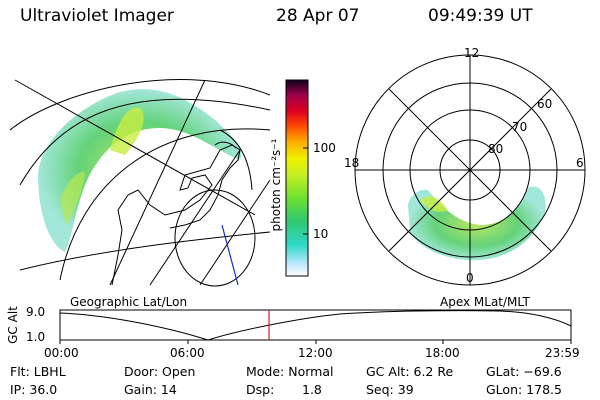  What do you see at coordinates (442, 353) in the screenshot?
I see `timeline-xtick-1800: 18:00` at bounding box center [442, 353].